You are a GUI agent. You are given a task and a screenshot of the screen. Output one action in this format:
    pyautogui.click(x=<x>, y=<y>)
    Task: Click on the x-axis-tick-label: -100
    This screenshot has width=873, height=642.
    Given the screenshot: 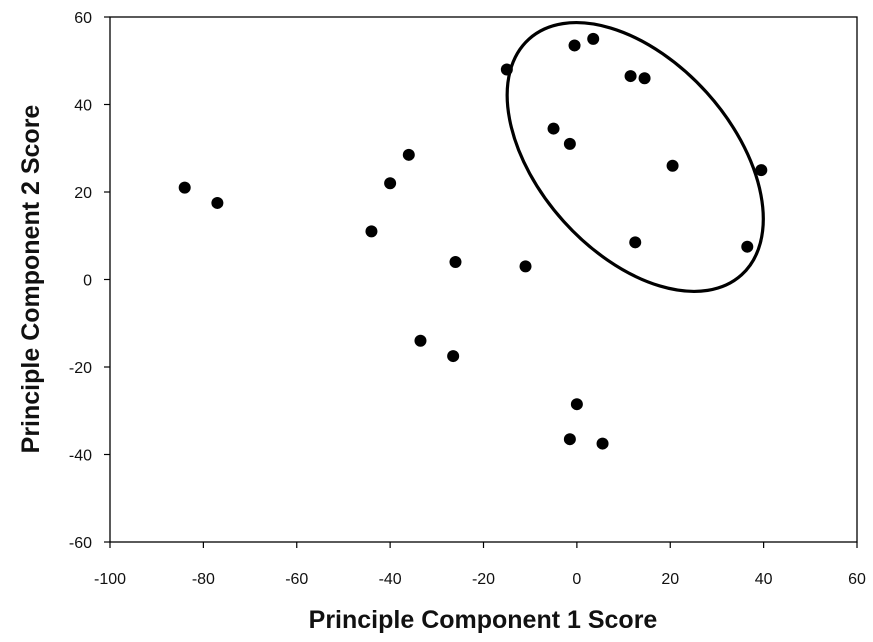 What is the action you would take?
    pyautogui.click(x=110, y=579)
    